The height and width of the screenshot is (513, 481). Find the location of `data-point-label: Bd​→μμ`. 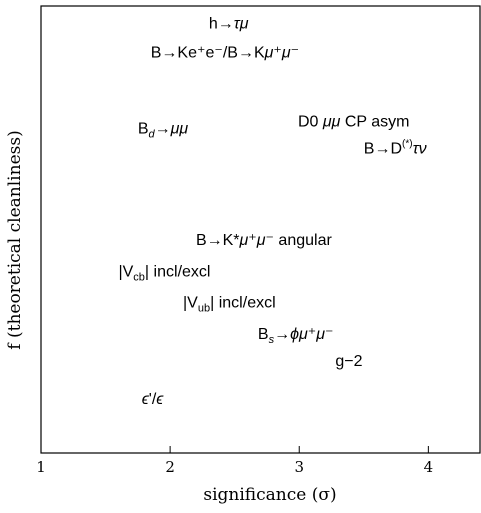

data-point-label: Bd​→μμ is located at coordinates (163, 130).